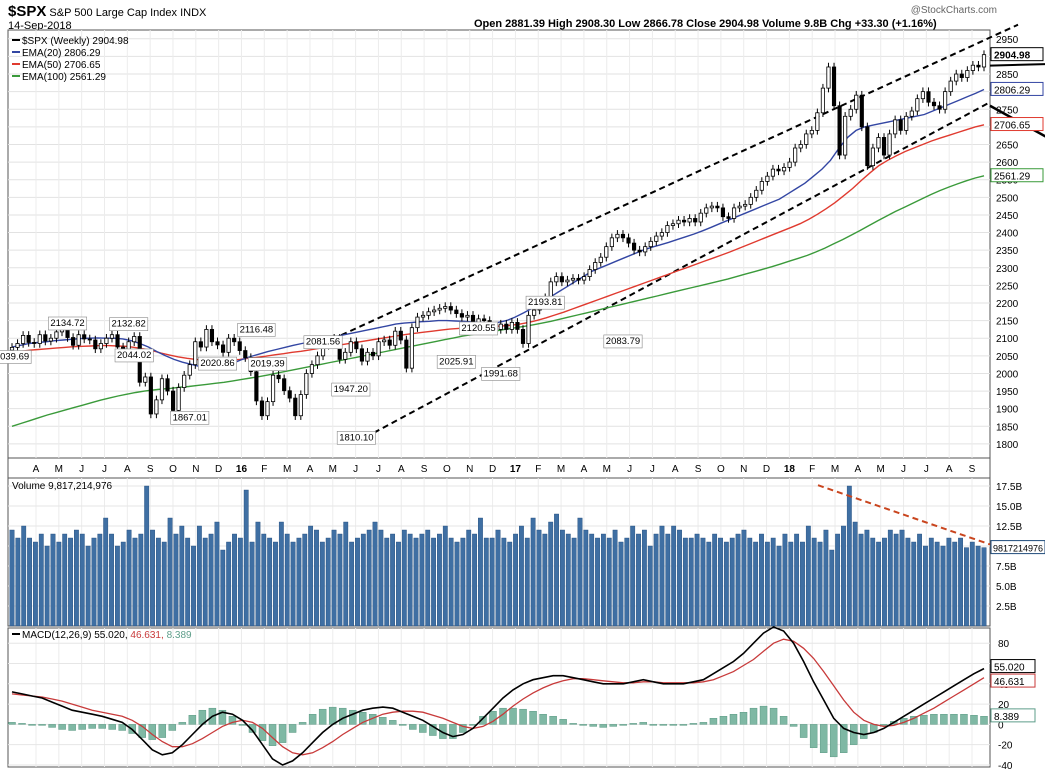 Image resolution: width=1045 pixels, height=771 pixels. I want to click on price-tick-label: 2450, so click(1007, 216).